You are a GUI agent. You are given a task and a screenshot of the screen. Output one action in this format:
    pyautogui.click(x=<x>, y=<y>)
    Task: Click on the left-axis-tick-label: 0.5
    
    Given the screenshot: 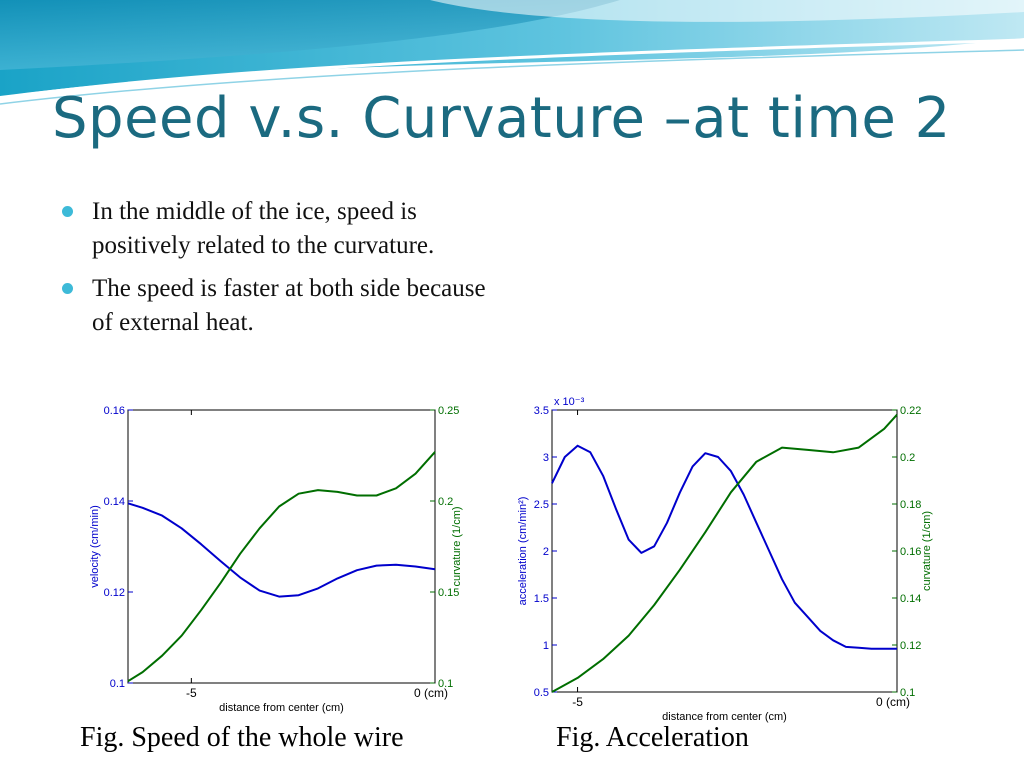 What is the action you would take?
    pyautogui.click(x=541, y=693)
    